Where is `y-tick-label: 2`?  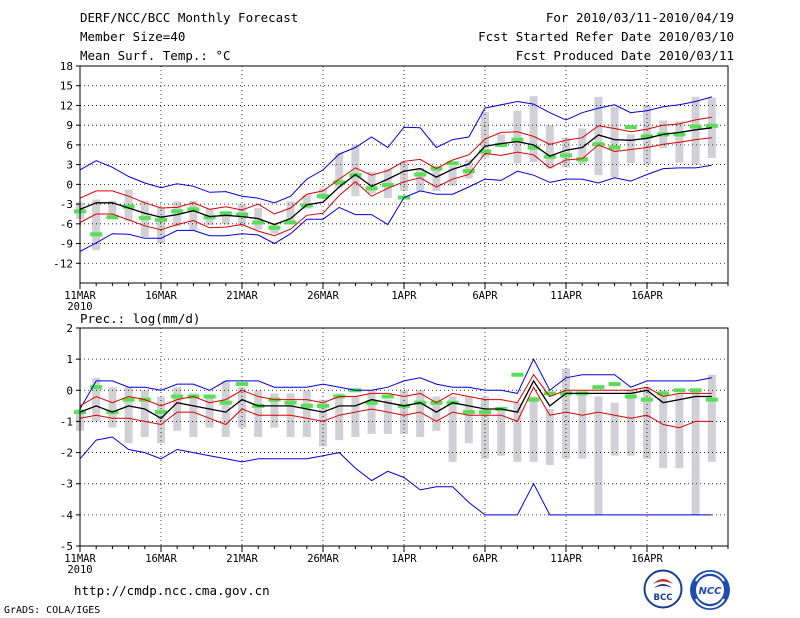 y-tick-label: 2 is located at coordinates (69, 328).